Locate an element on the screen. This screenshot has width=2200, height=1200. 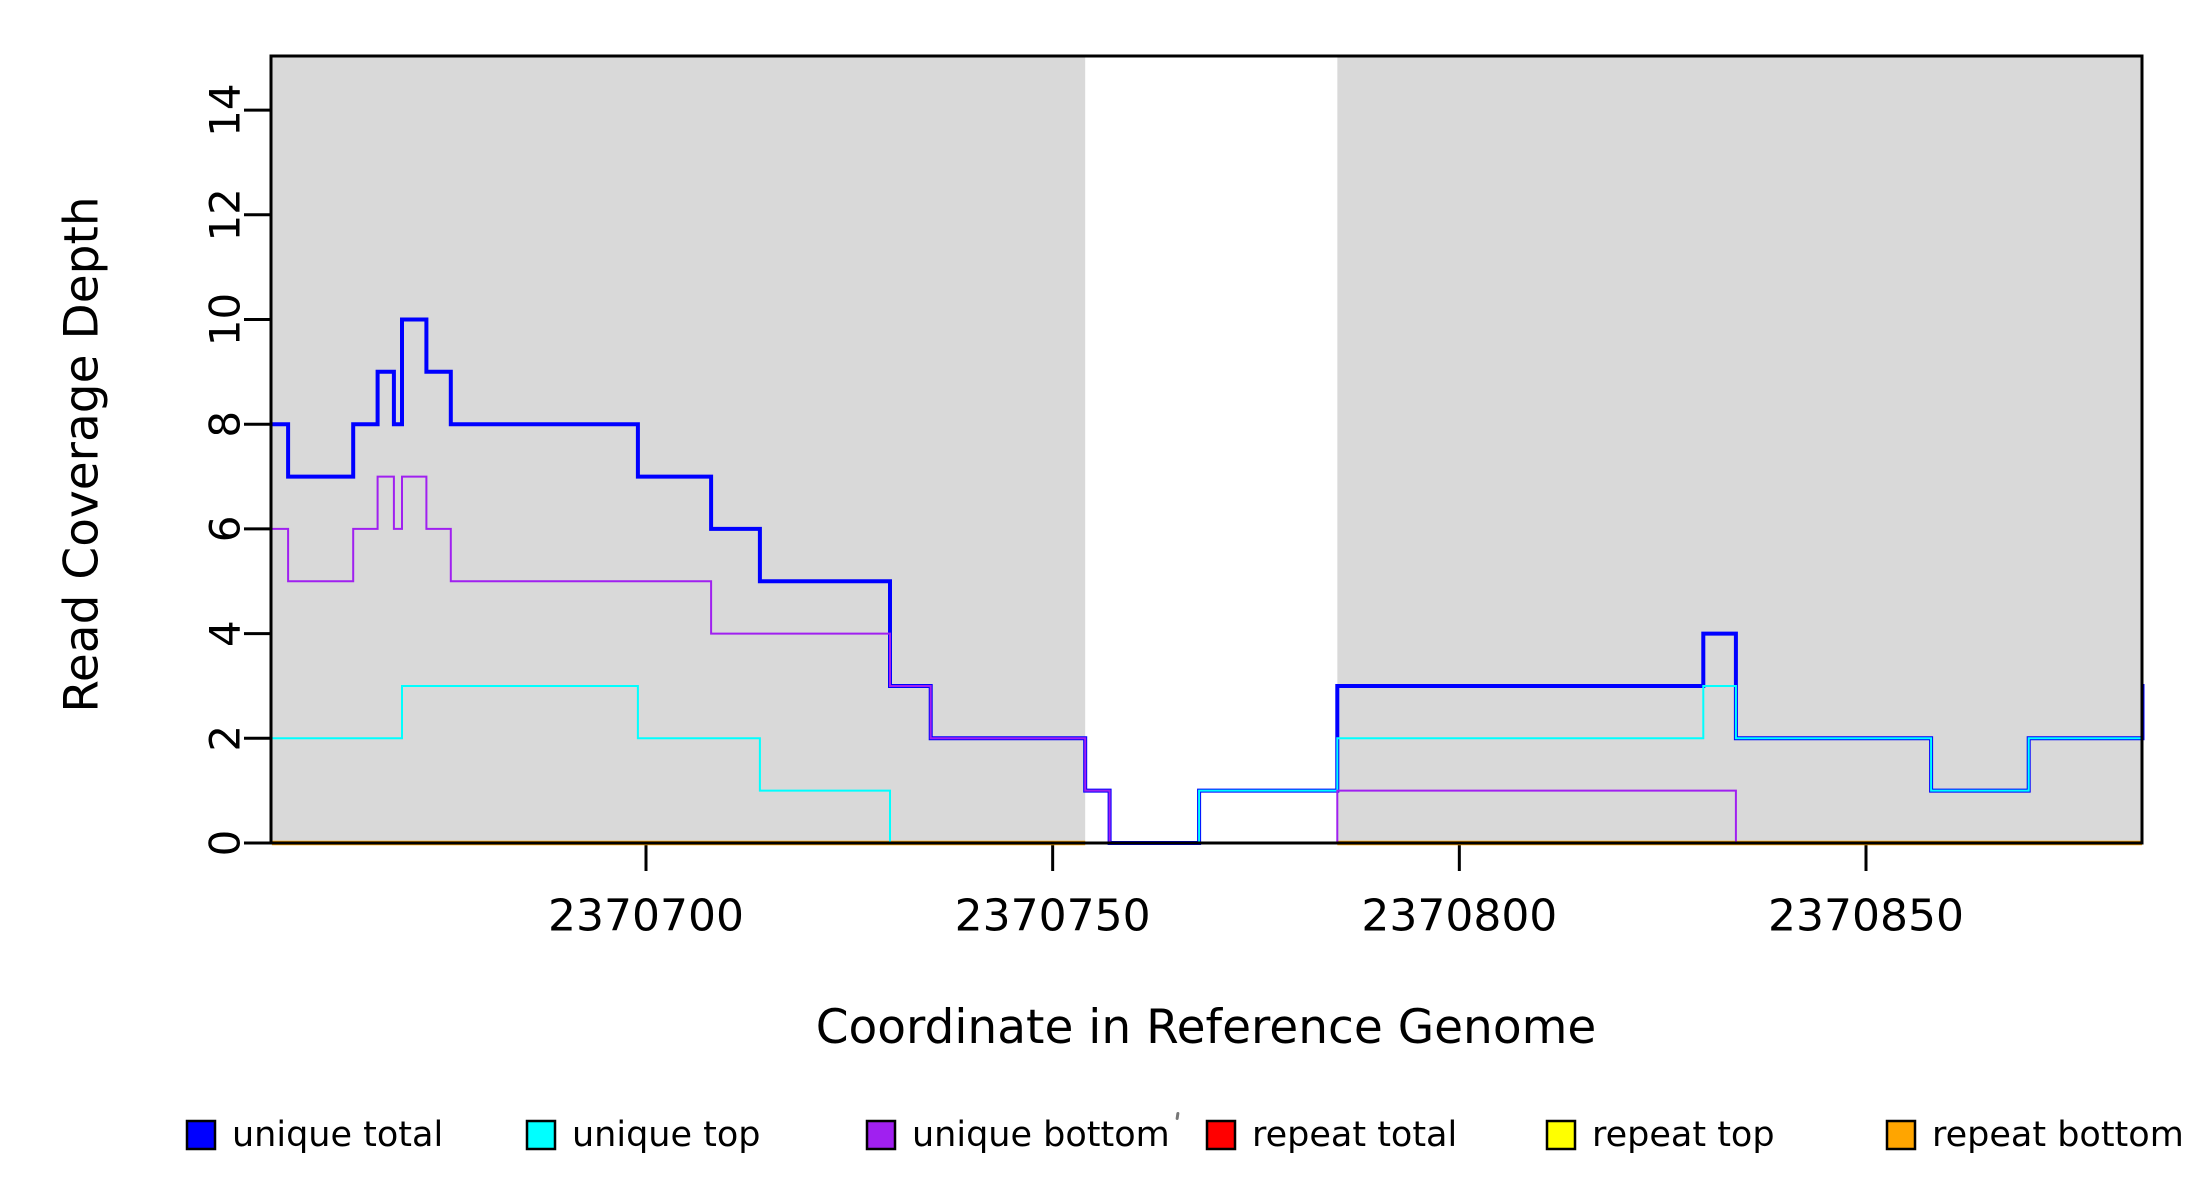
y-tick-label: 0 is located at coordinates (225, 843).